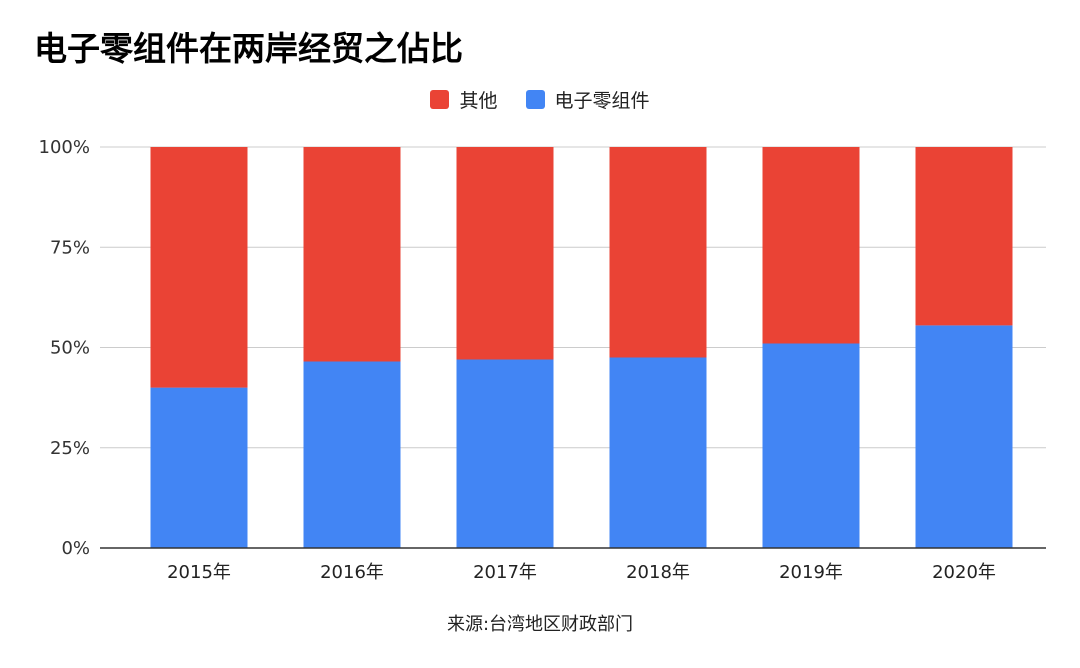  What do you see at coordinates (478, 101) in the screenshot?
I see `legend-label: 其他` at bounding box center [478, 101].